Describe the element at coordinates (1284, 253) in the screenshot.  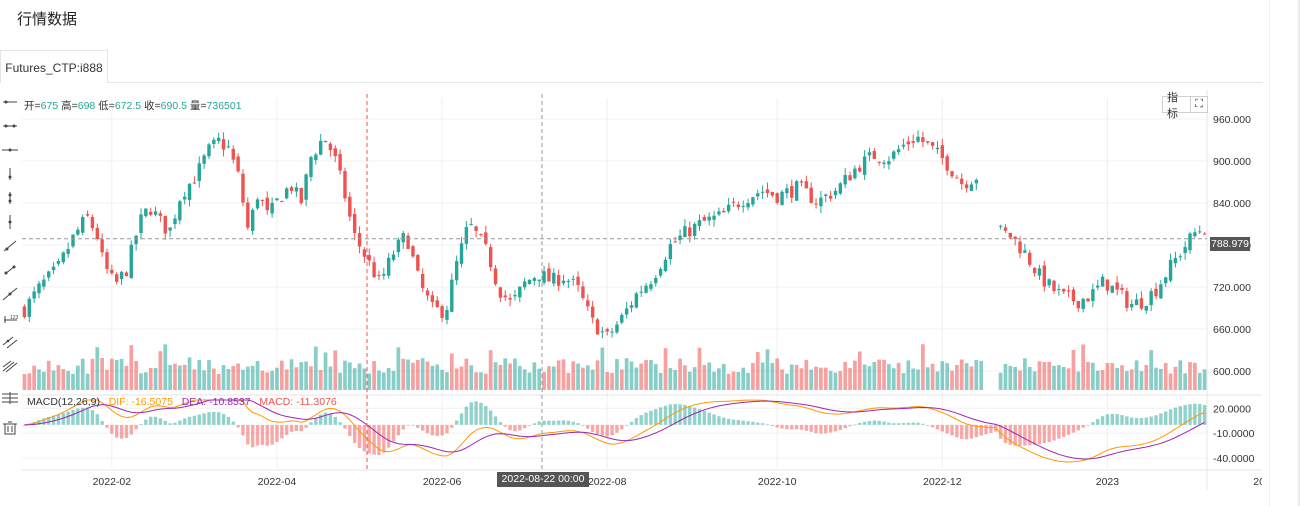
I see `vertical-scrollbar` at that location.